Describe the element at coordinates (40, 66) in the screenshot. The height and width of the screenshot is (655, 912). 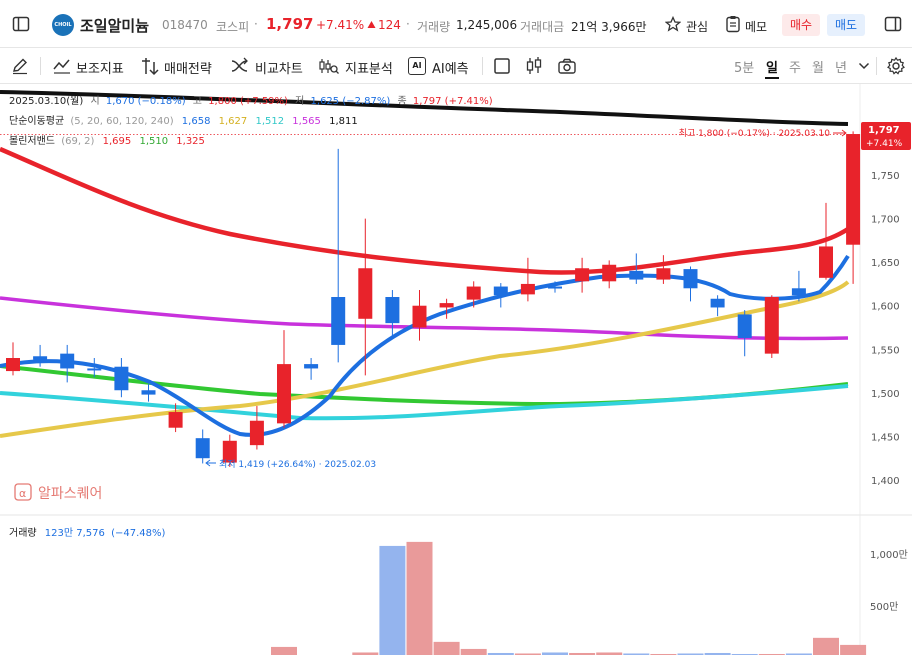
I see `toolbar-divider` at that location.